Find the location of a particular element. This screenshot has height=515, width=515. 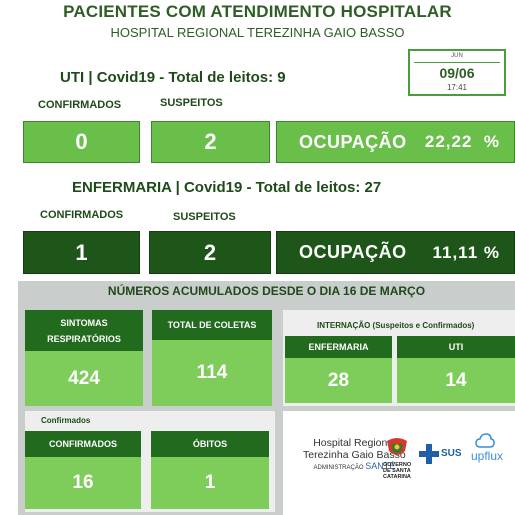

sintomas-card: SINTOMAS RESPIRATÓRIOS 424 is located at coordinates (84, 358).